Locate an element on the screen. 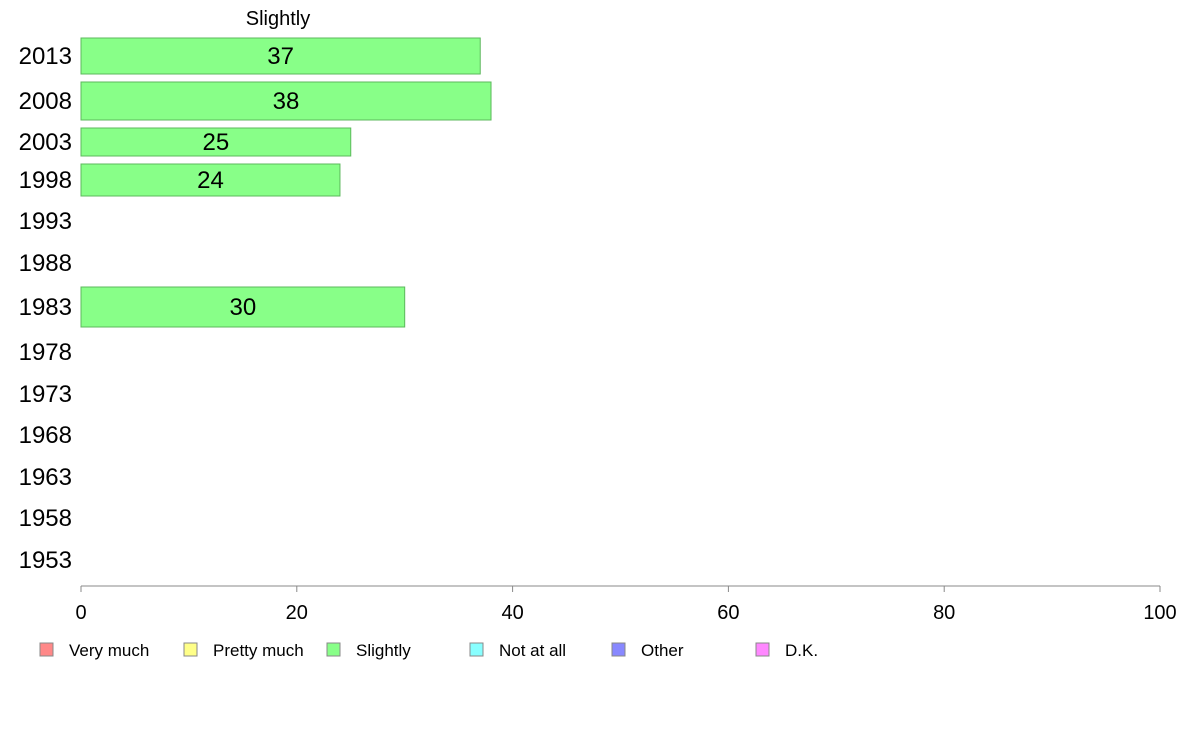 Image resolution: width=1188 pixels, height=736 pixels. x-axis: 0 20 40 60 80 100 is located at coordinates (626, 604).